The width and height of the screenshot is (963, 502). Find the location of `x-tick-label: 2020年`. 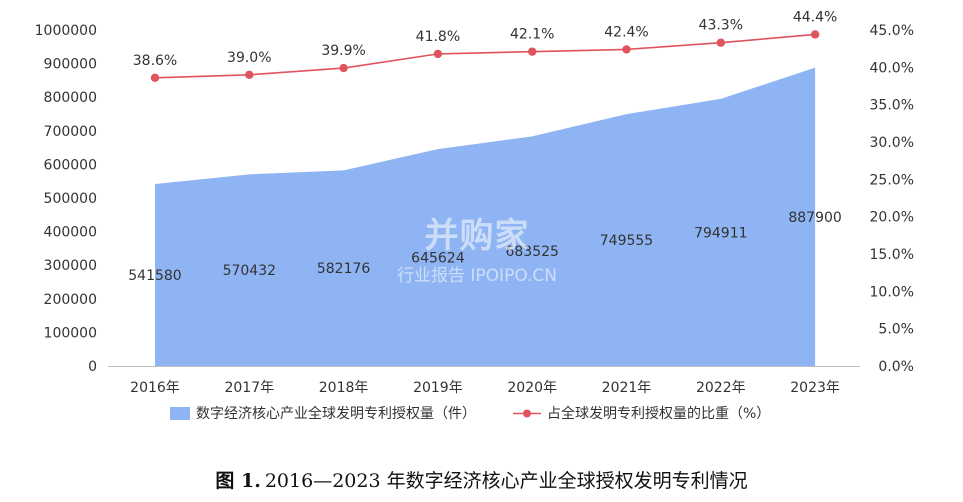

x-tick-label: 2020年 is located at coordinates (532, 388).